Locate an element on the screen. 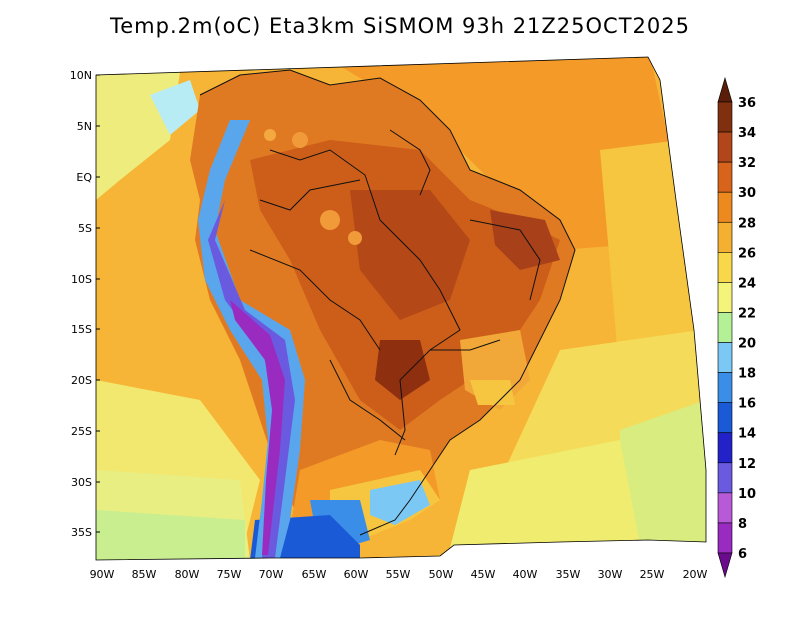  colorbar-label: 34 is located at coordinates (747, 133).